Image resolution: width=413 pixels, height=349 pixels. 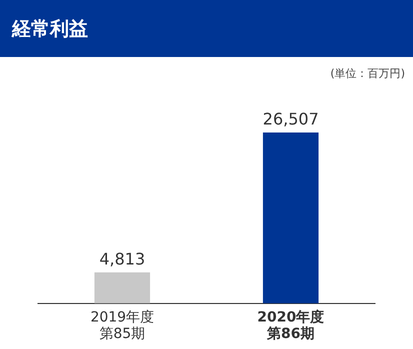 What do you see at coordinates (290, 119) in the screenshot?
I see `data-label: 26,507` at bounding box center [290, 119].